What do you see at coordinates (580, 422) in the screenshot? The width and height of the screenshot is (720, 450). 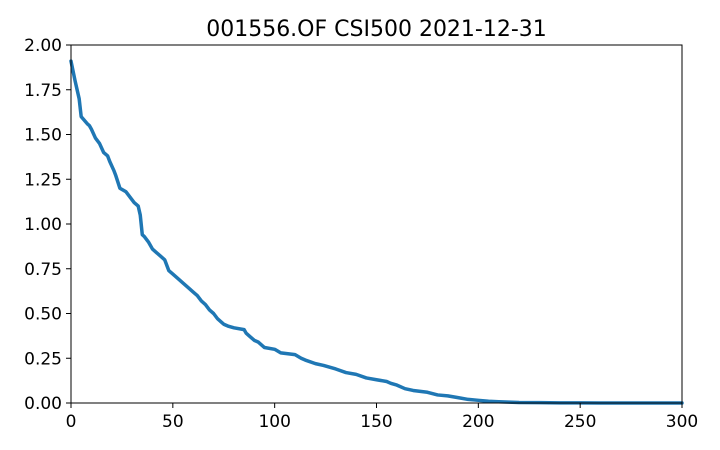 I see `x-tick-label: 250` at bounding box center [580, 422].